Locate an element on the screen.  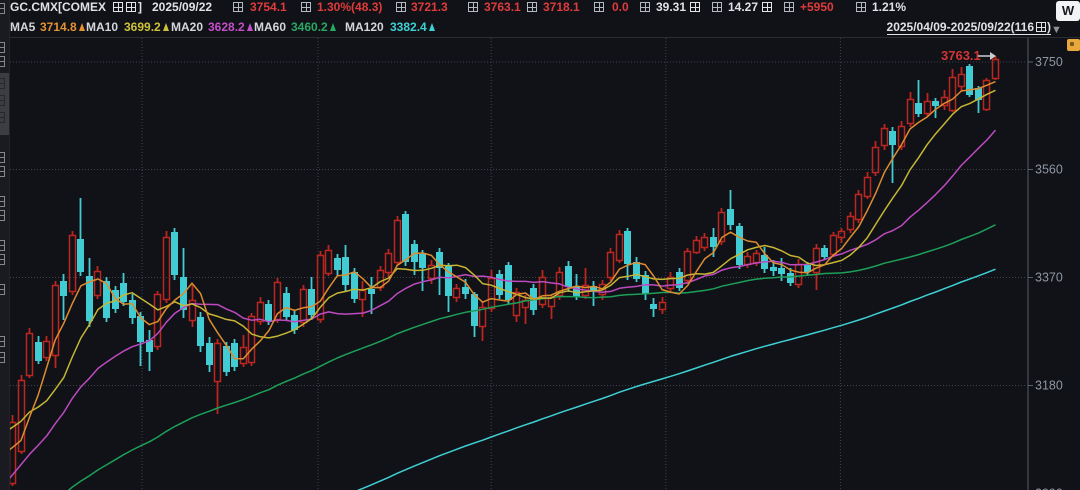
svg-text: 3180 is located at coordinates (1049, 386).